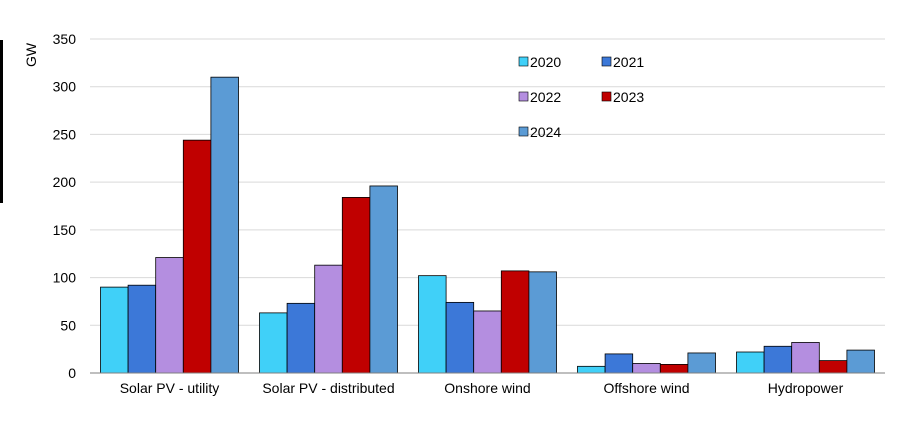 The width and height of the screenshot is (910, 425). Describe the element at coordinates (328, 388) in the screenshot. I see `category-label: Solar PV - distributed` at that location.